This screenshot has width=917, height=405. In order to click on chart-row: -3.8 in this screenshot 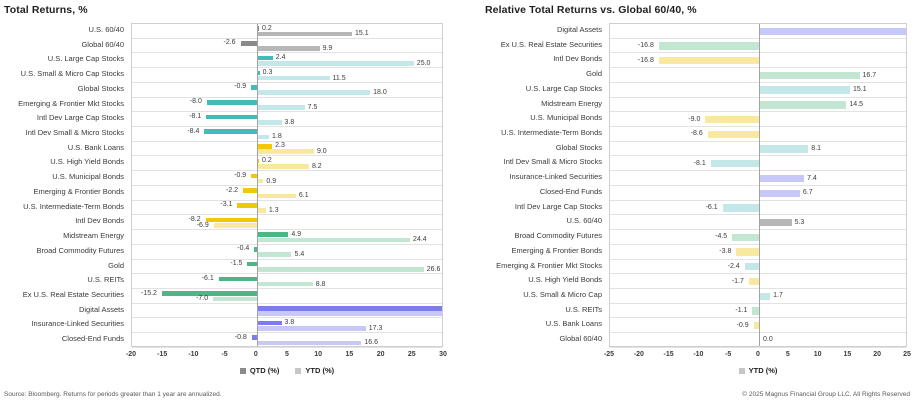, I will do `click(758, 252)`.